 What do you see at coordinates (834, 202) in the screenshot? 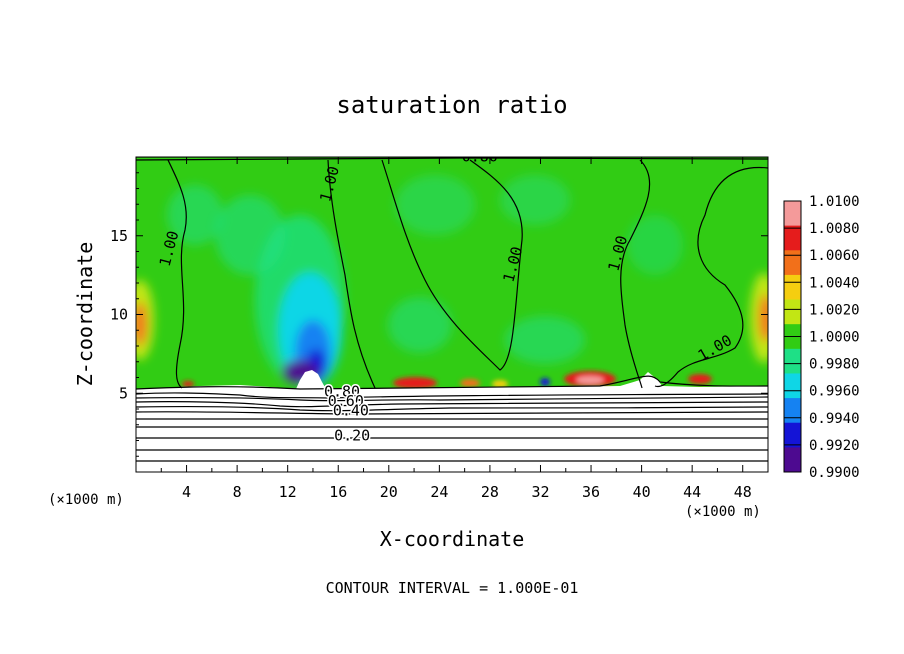
I see `colorbar-label: 1.0100` at bounding box center [834, 202].